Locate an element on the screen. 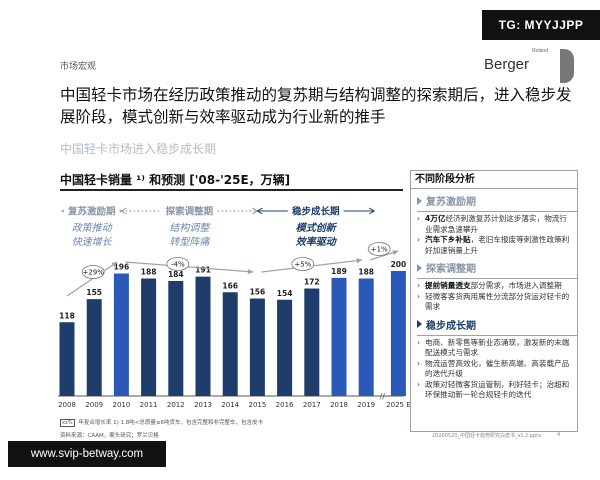 This screenshot has width=600, height=480. tick-label-2009: 2009 is located at coordinates (94, 405).